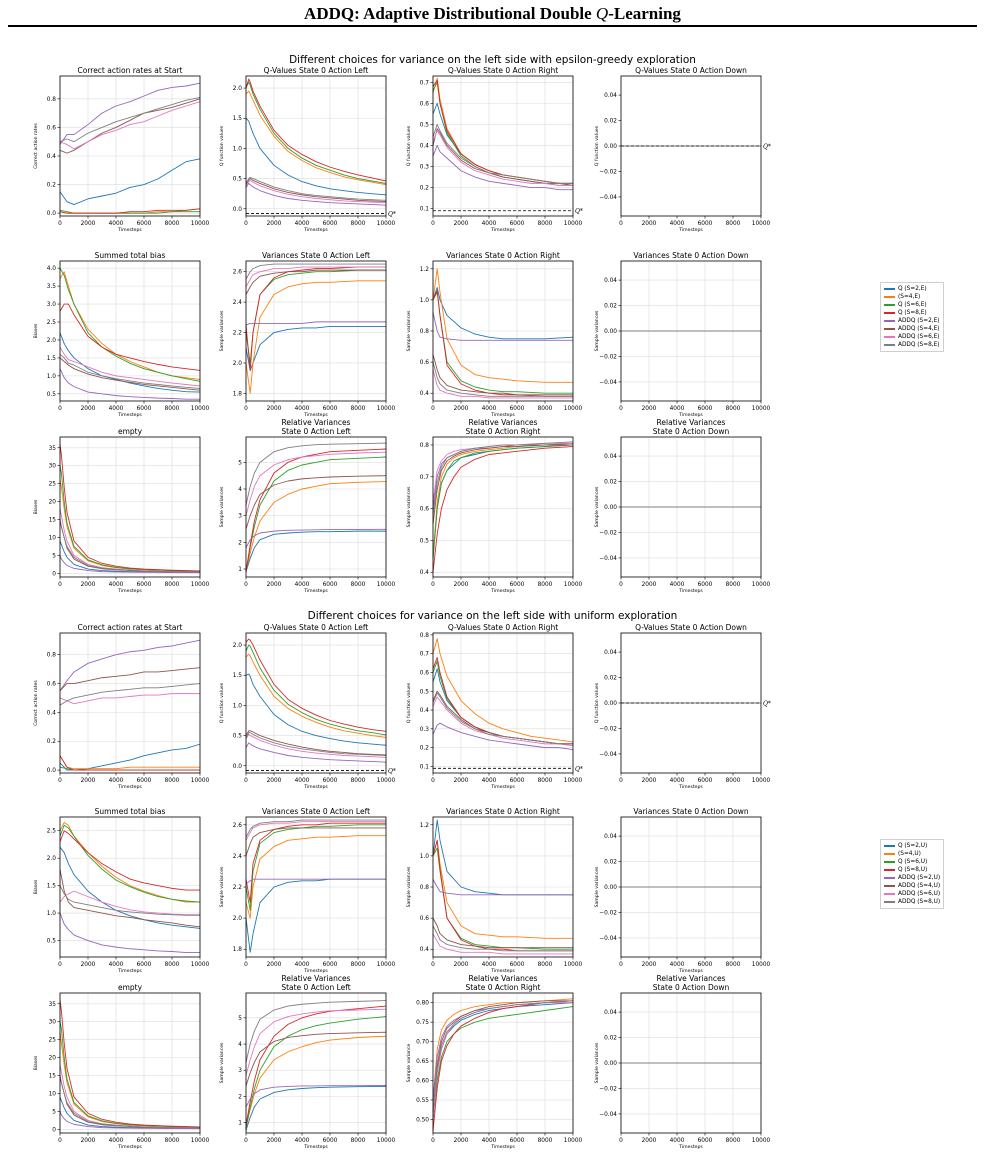 This screenshot has width=985, height=1155. What do you see at coordinates (425, 270) in the screenshot?
I see `y-tick-label: 1.2` at bounding box center [425, 270].